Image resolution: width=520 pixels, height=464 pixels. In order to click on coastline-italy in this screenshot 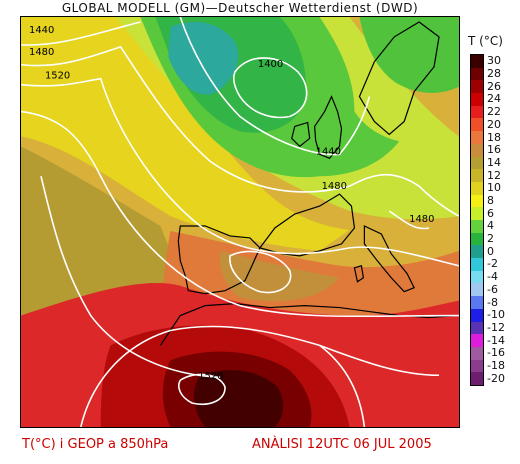, I will do `click(389, 259)`.